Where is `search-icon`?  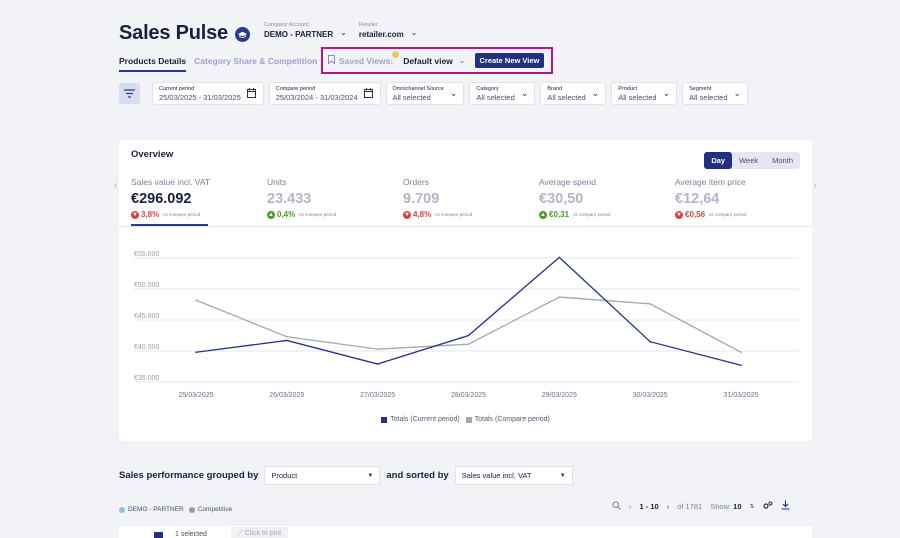 search-icon is located at coordinates (616, 506).